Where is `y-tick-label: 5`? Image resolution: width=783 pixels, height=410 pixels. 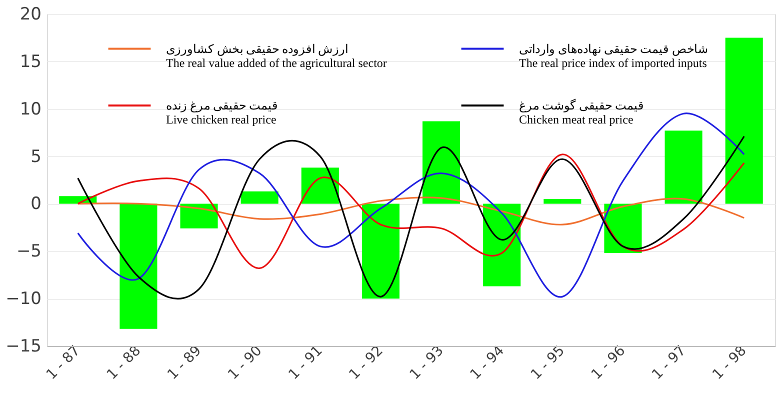
y-tick-label: 5 is located at coordinates (36, 156).